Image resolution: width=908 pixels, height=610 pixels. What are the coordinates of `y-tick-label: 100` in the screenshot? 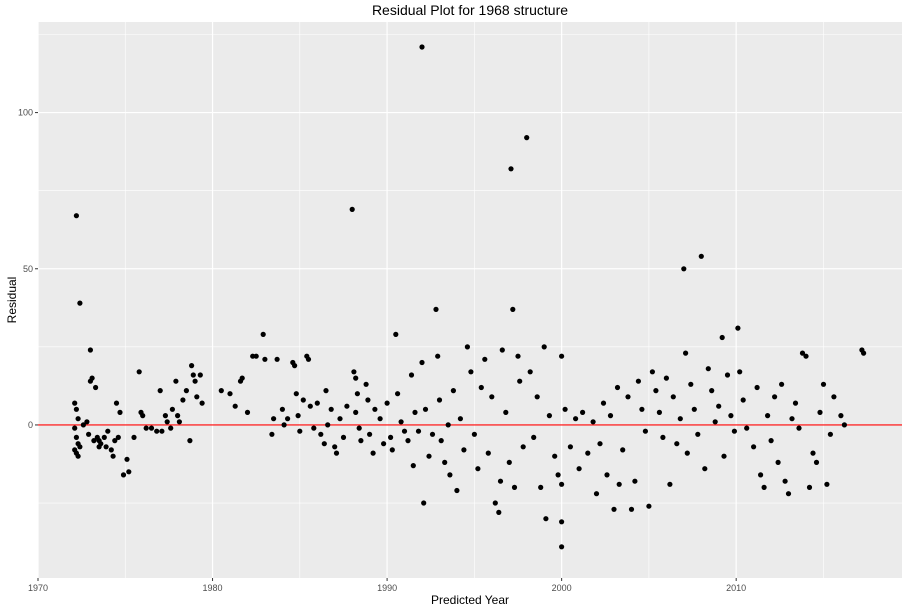 It's located at (25, 113).